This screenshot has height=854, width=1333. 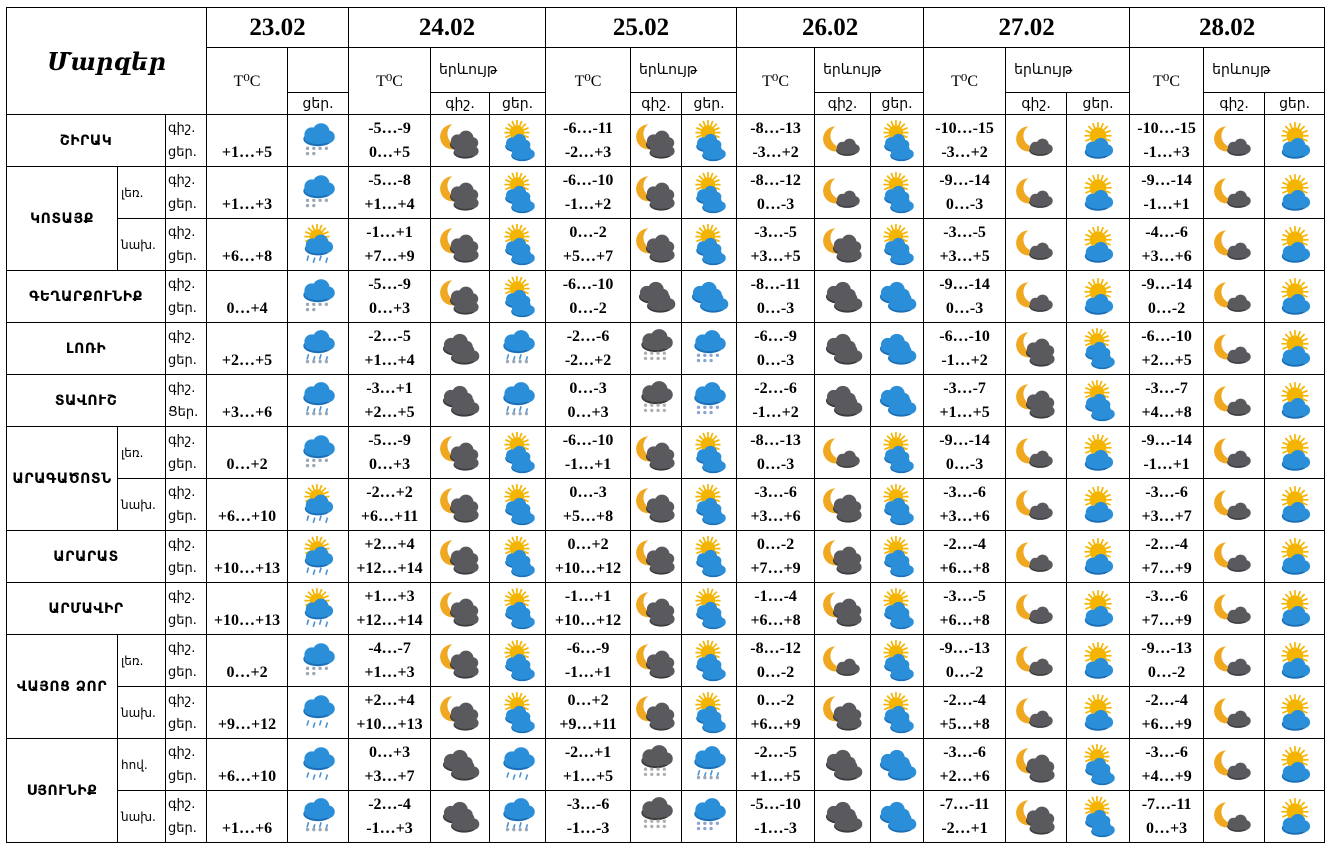 I want to click on temperature-cell: -4…-6 +3…+6, so click(x=1167, y=244).